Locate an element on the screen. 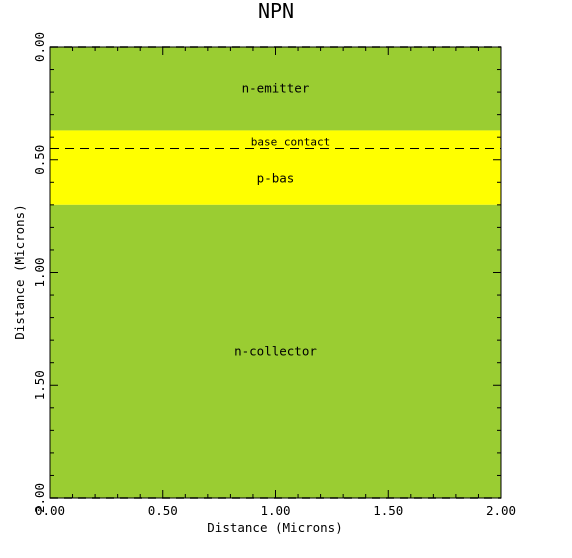 The height and width of the screenshot is (558, 572). plot-title: NPN is located at coordinates (276, 11).